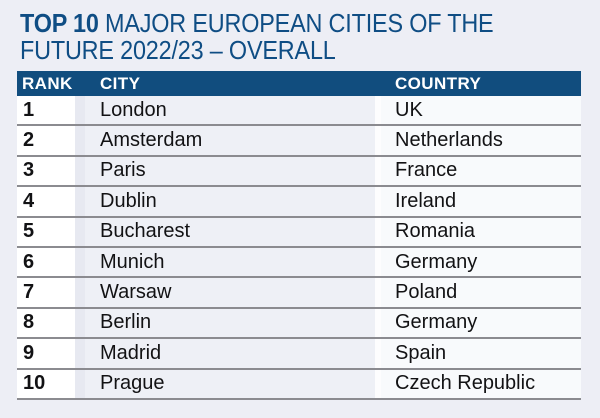 This screenshot has width=600, height=418. Describe the element at coordinates (46, 292) in the screenshot. I see `rank-cell: 7` at that location.